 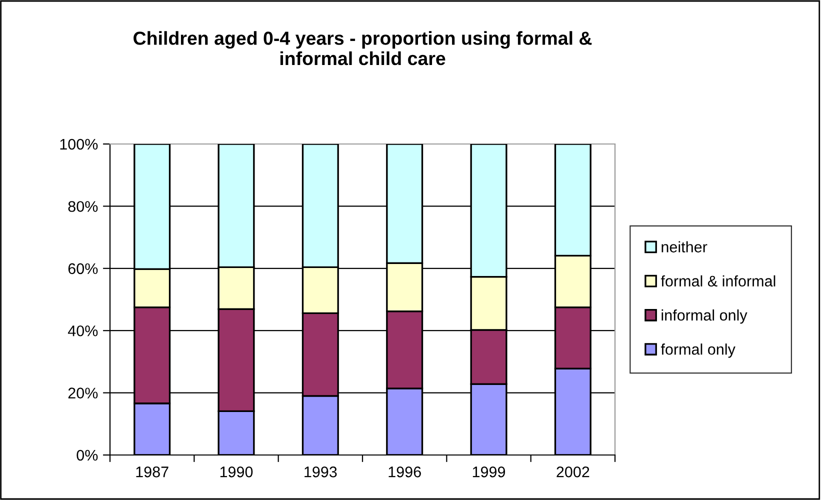 I want to click on legend-label: formal & informal, so click(x=718, y=281).